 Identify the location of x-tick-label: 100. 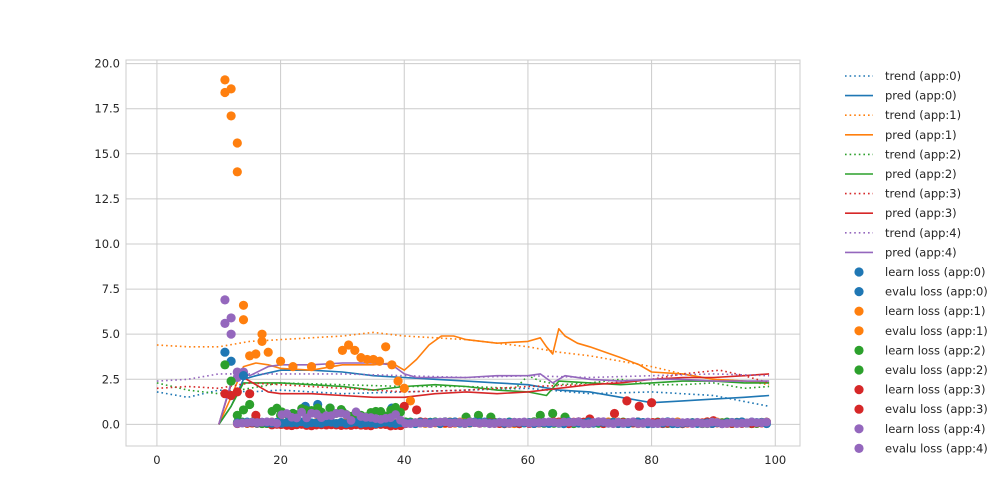
(775, 460).